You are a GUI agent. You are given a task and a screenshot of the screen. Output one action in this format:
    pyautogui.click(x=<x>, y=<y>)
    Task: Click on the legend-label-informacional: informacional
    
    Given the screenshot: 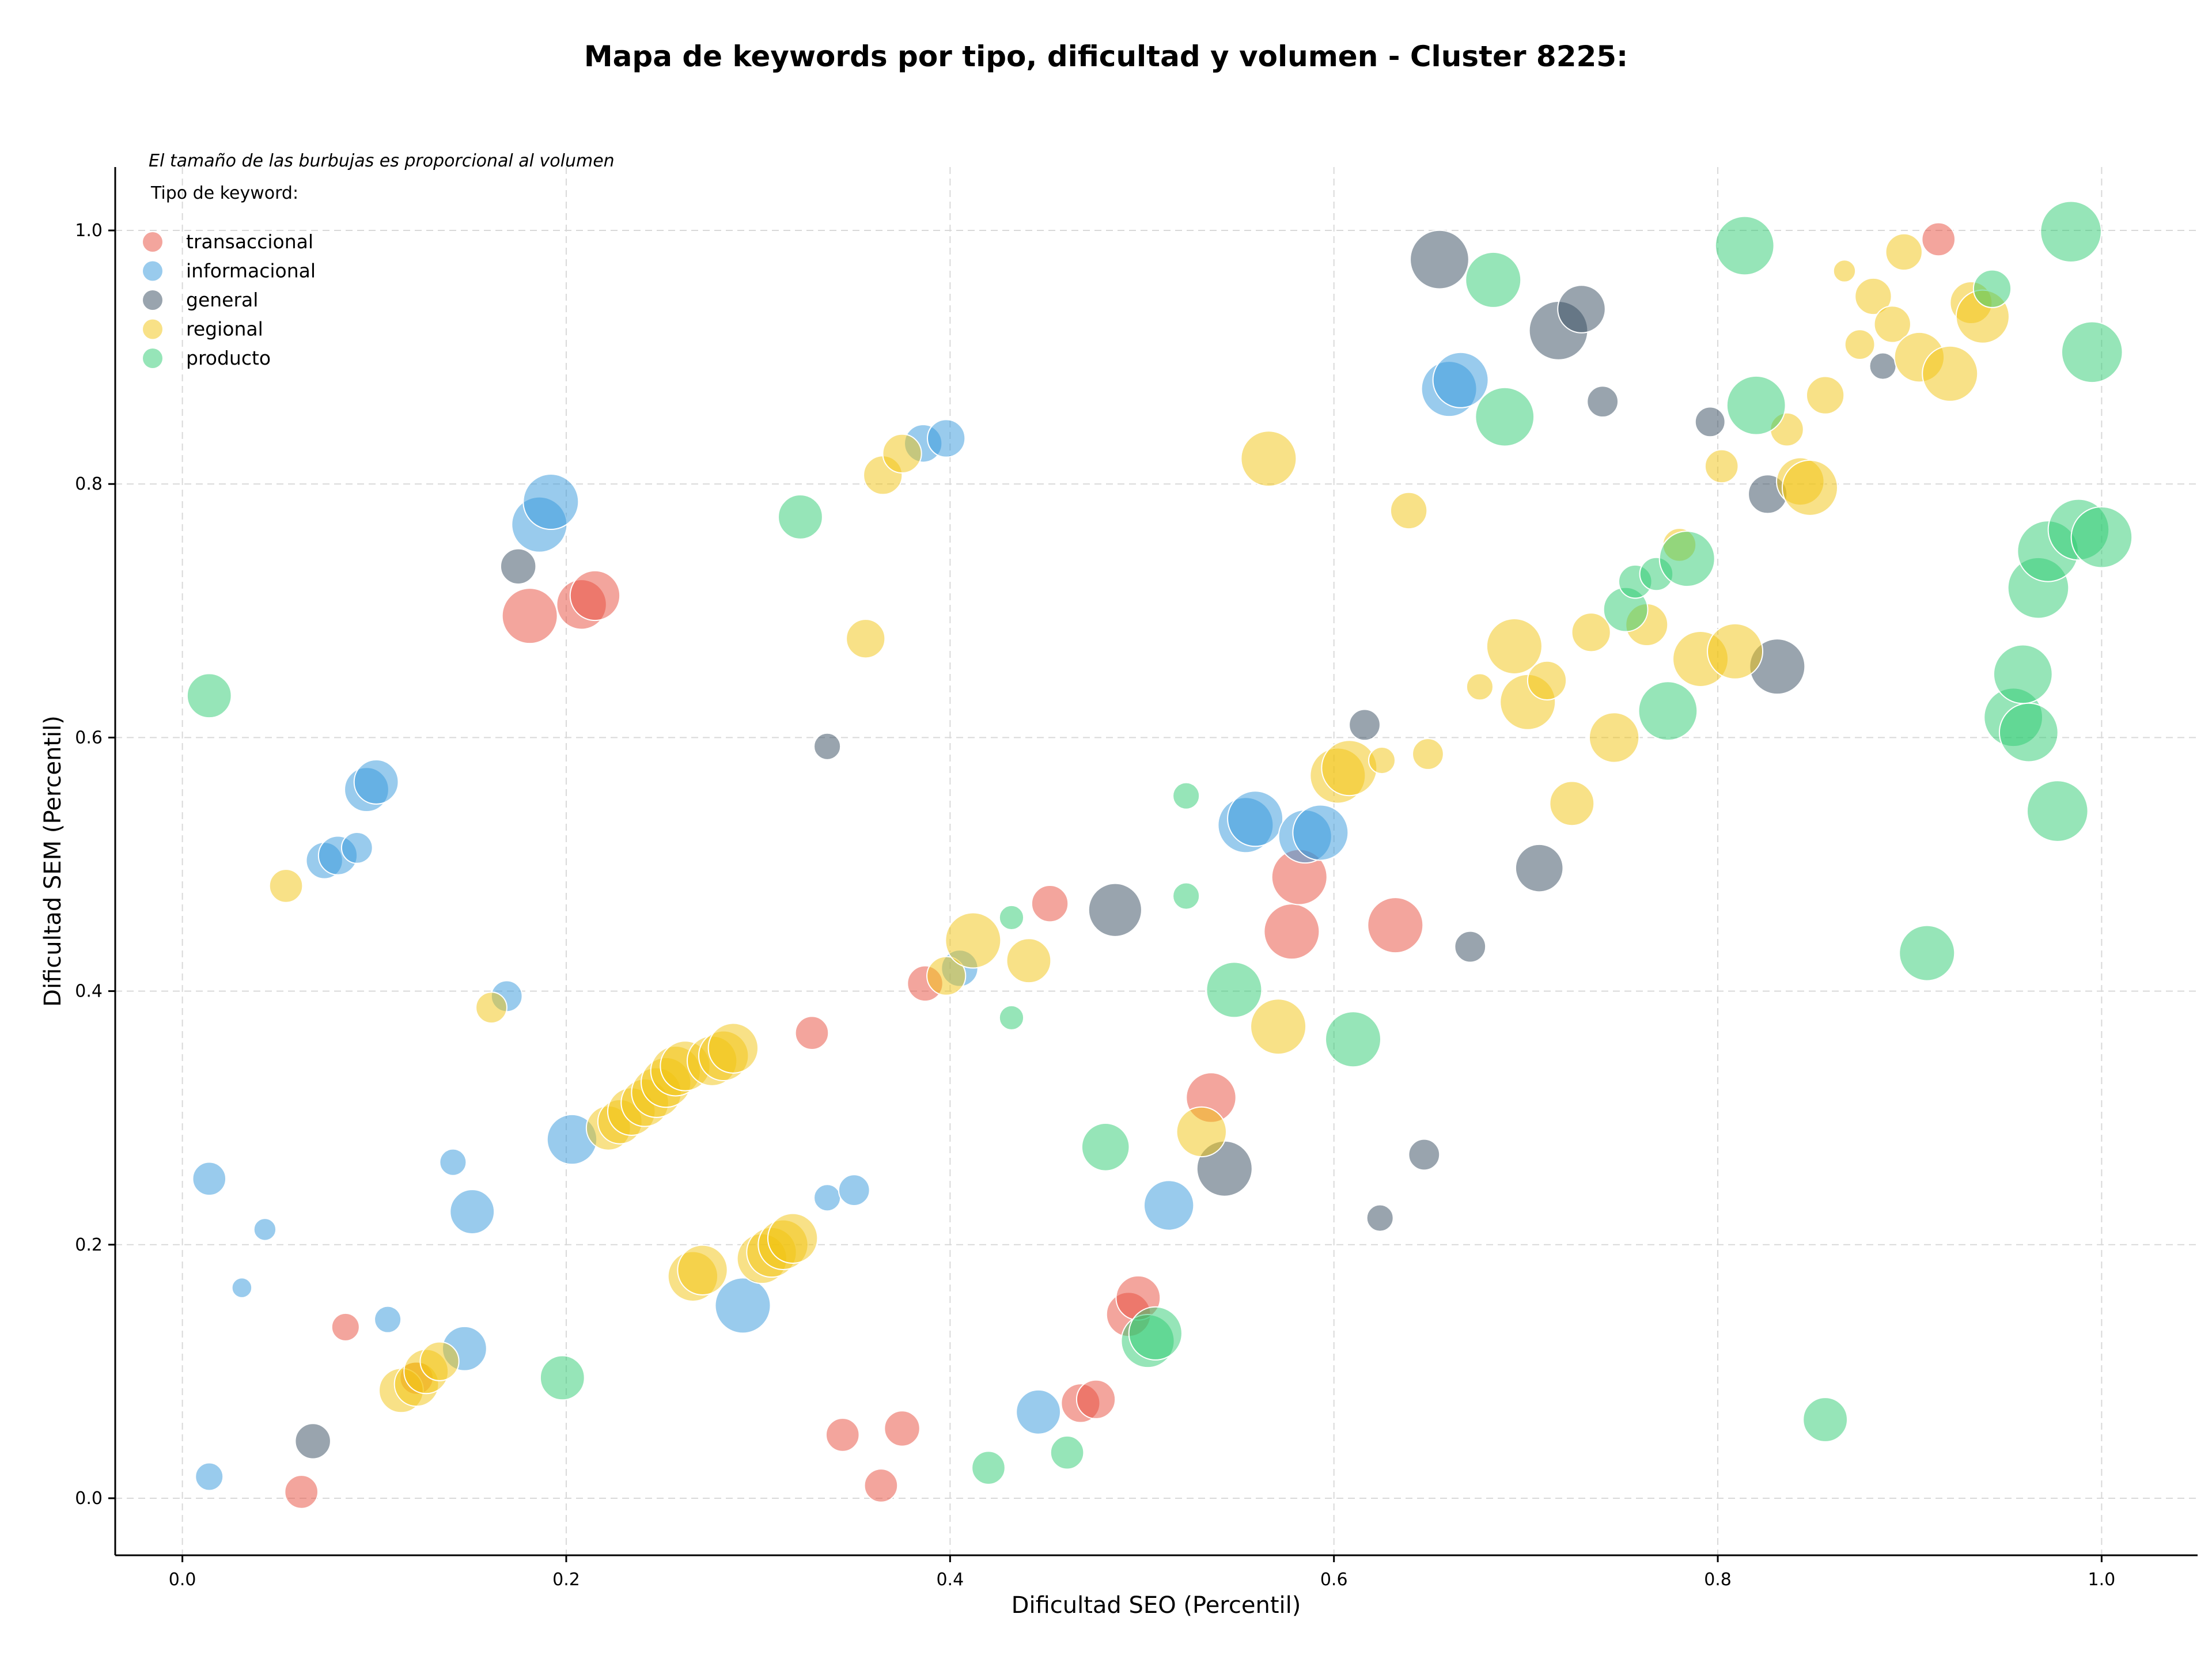 What is the action you would take?
    pyautogui.click(x=251, y=271)
    